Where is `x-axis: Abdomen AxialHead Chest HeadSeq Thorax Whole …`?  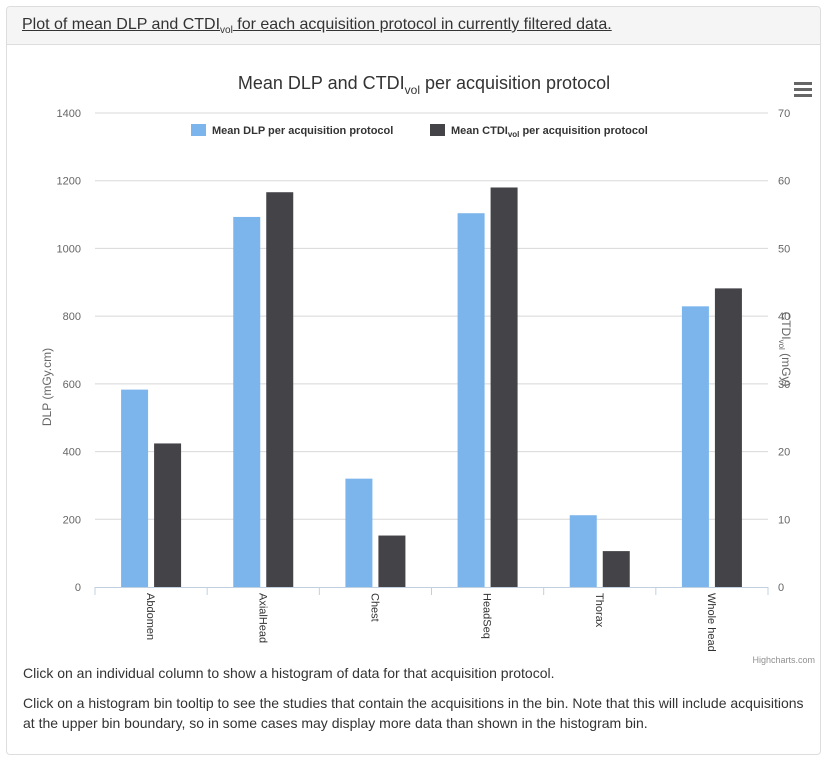
x-axis: Abdomen AxialHead Chest HeadSeq Thorax Whole … is located at coordinates (431, 619).